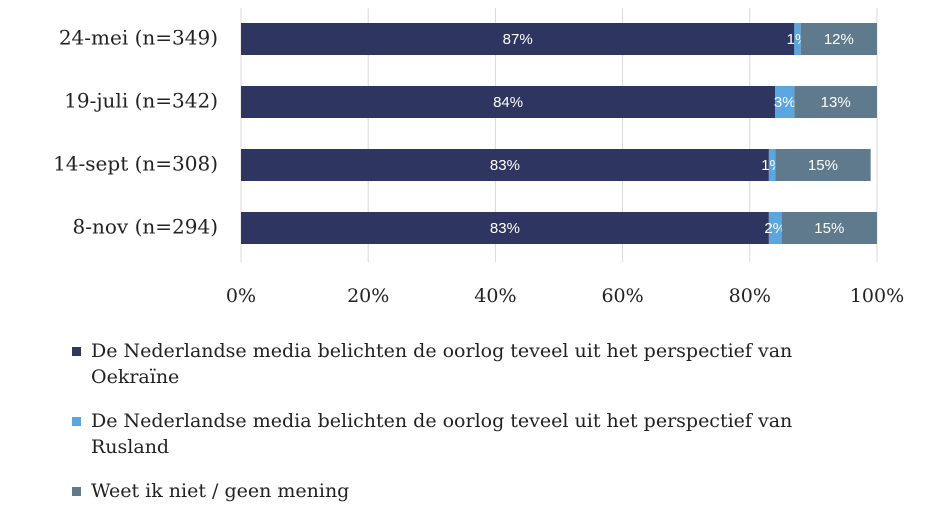 Image resolution: width=940 pixels, height=522 pixels. I want to click on category-label: 8-nov (n=294), so click(145, 227).